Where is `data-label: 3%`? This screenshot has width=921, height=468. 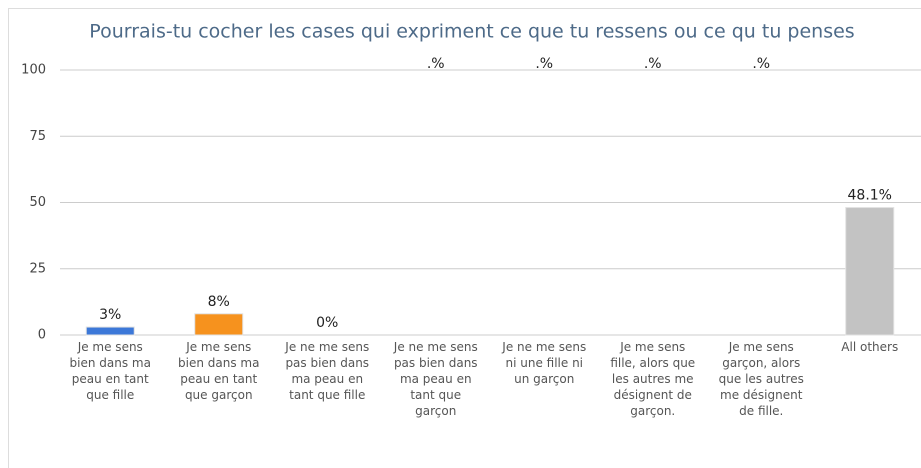
data-label: 3% is located at coordinates (110, 315).